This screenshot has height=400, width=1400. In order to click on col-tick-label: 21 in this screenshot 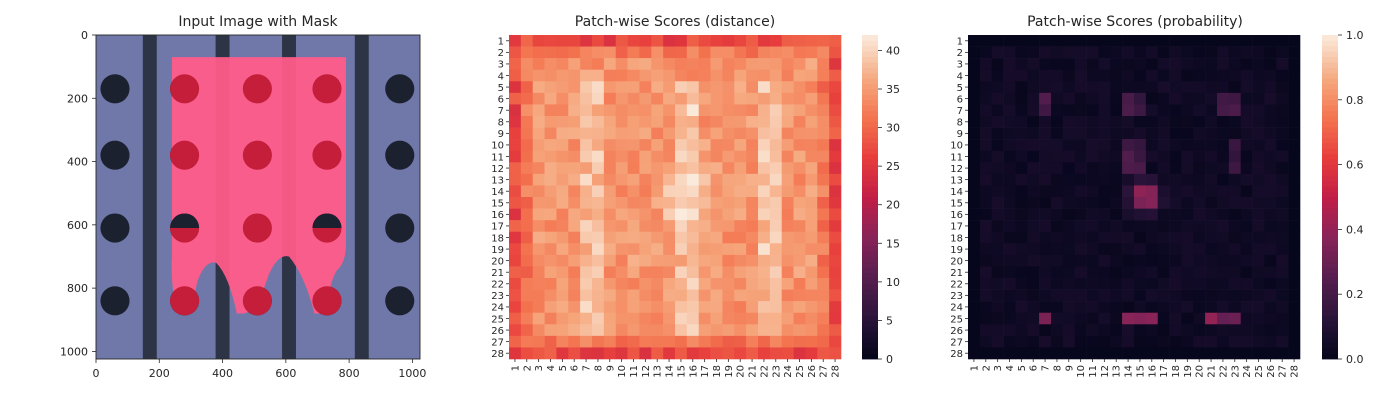, I will do `click(1212, 371)`.